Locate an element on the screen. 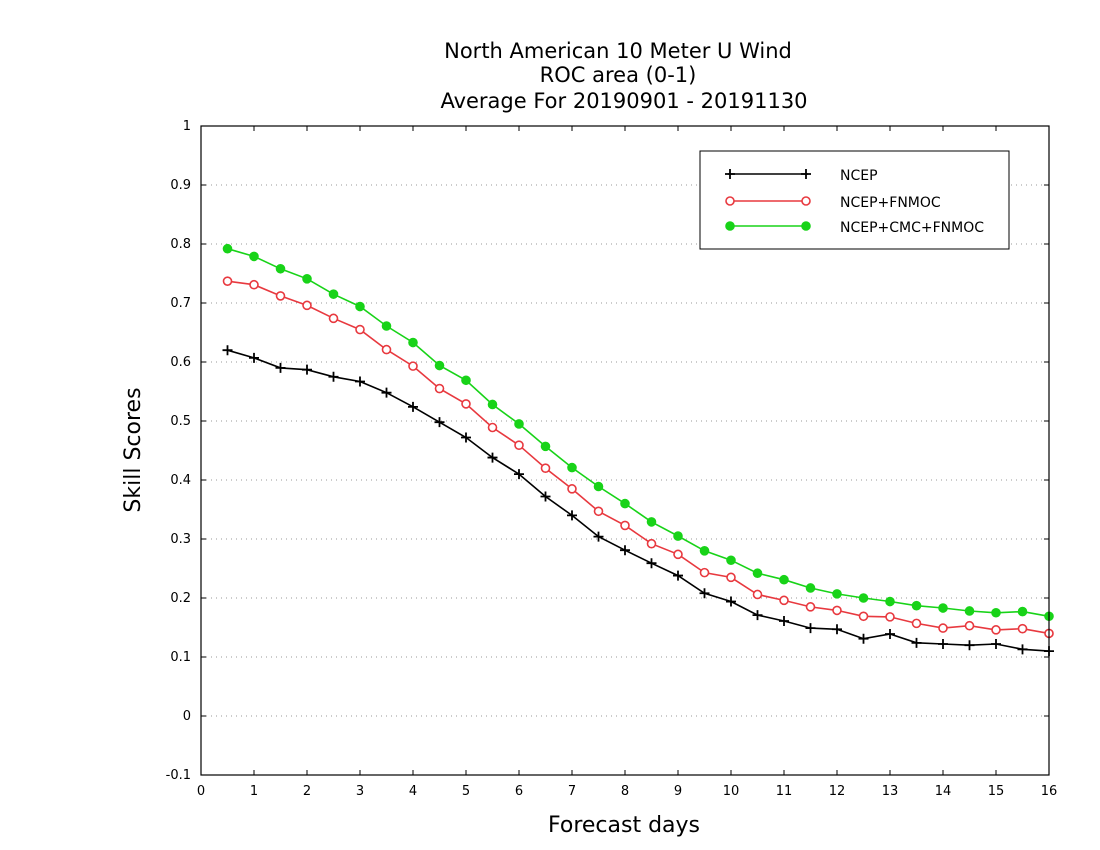 The height and width of the screenshot is (850, 1100). legend-marker-ncep-cmc-fnmoc is located at coordinates (806, 226).